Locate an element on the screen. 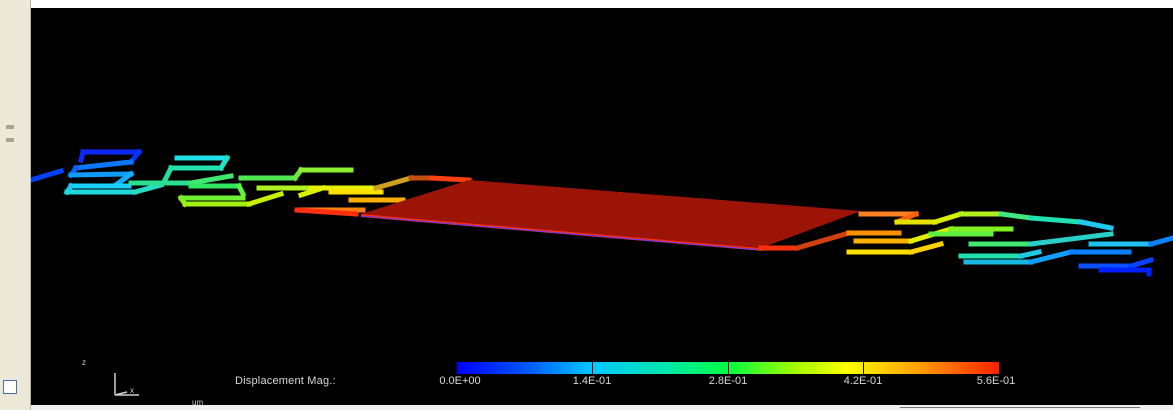  colorbar-tick-label: 2.8E-01 is located at coordinates (728, 381).